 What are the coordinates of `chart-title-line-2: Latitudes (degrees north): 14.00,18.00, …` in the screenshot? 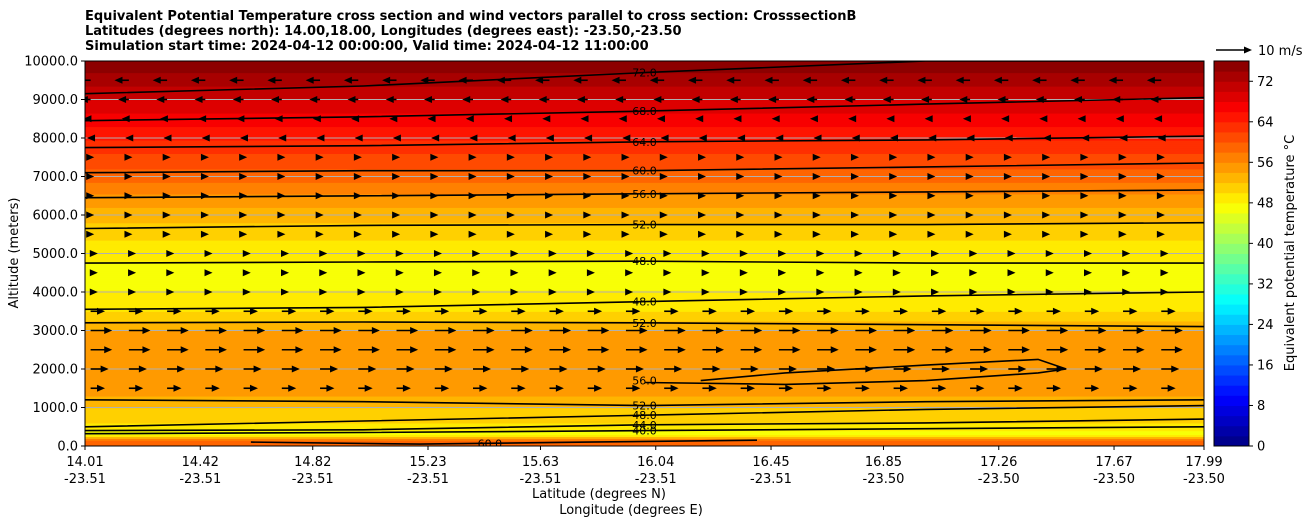 It's located at (383, 31).